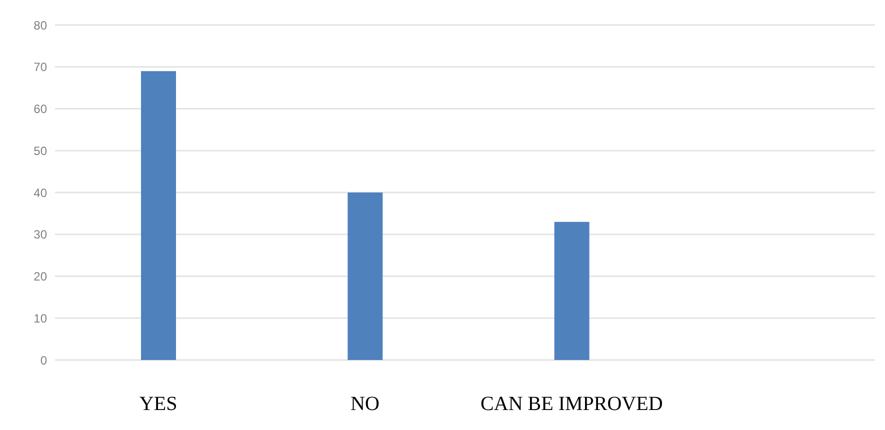 The width and height of the screenshot is (885, 430). Describe the element at coordinates (365, 404) in the screenshot. I see `x-tick-label: NO` at that location.